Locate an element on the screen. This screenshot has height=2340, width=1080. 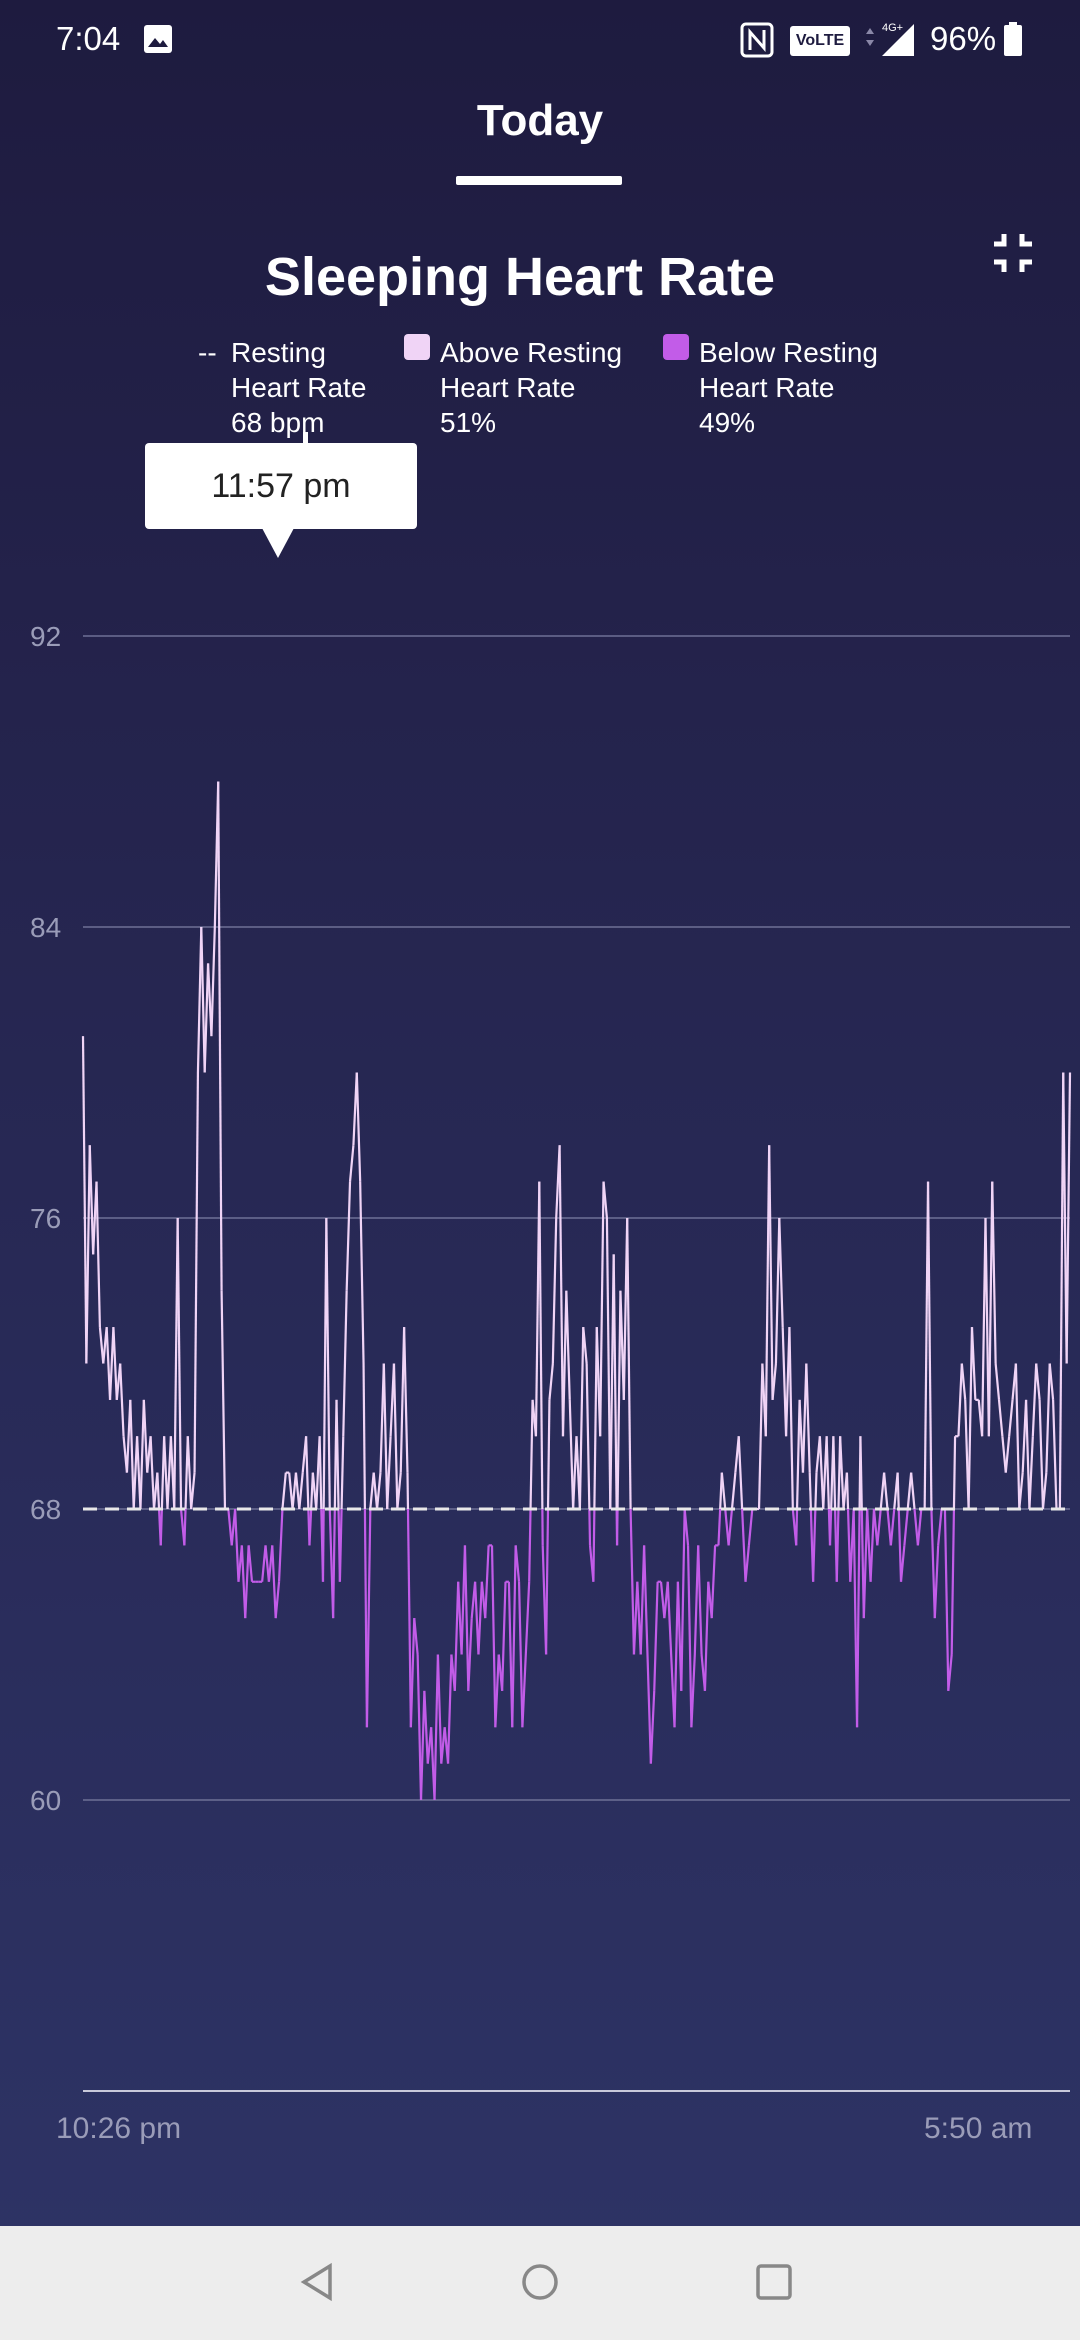
legend-above-swatch is located at coordinates (417, 347).